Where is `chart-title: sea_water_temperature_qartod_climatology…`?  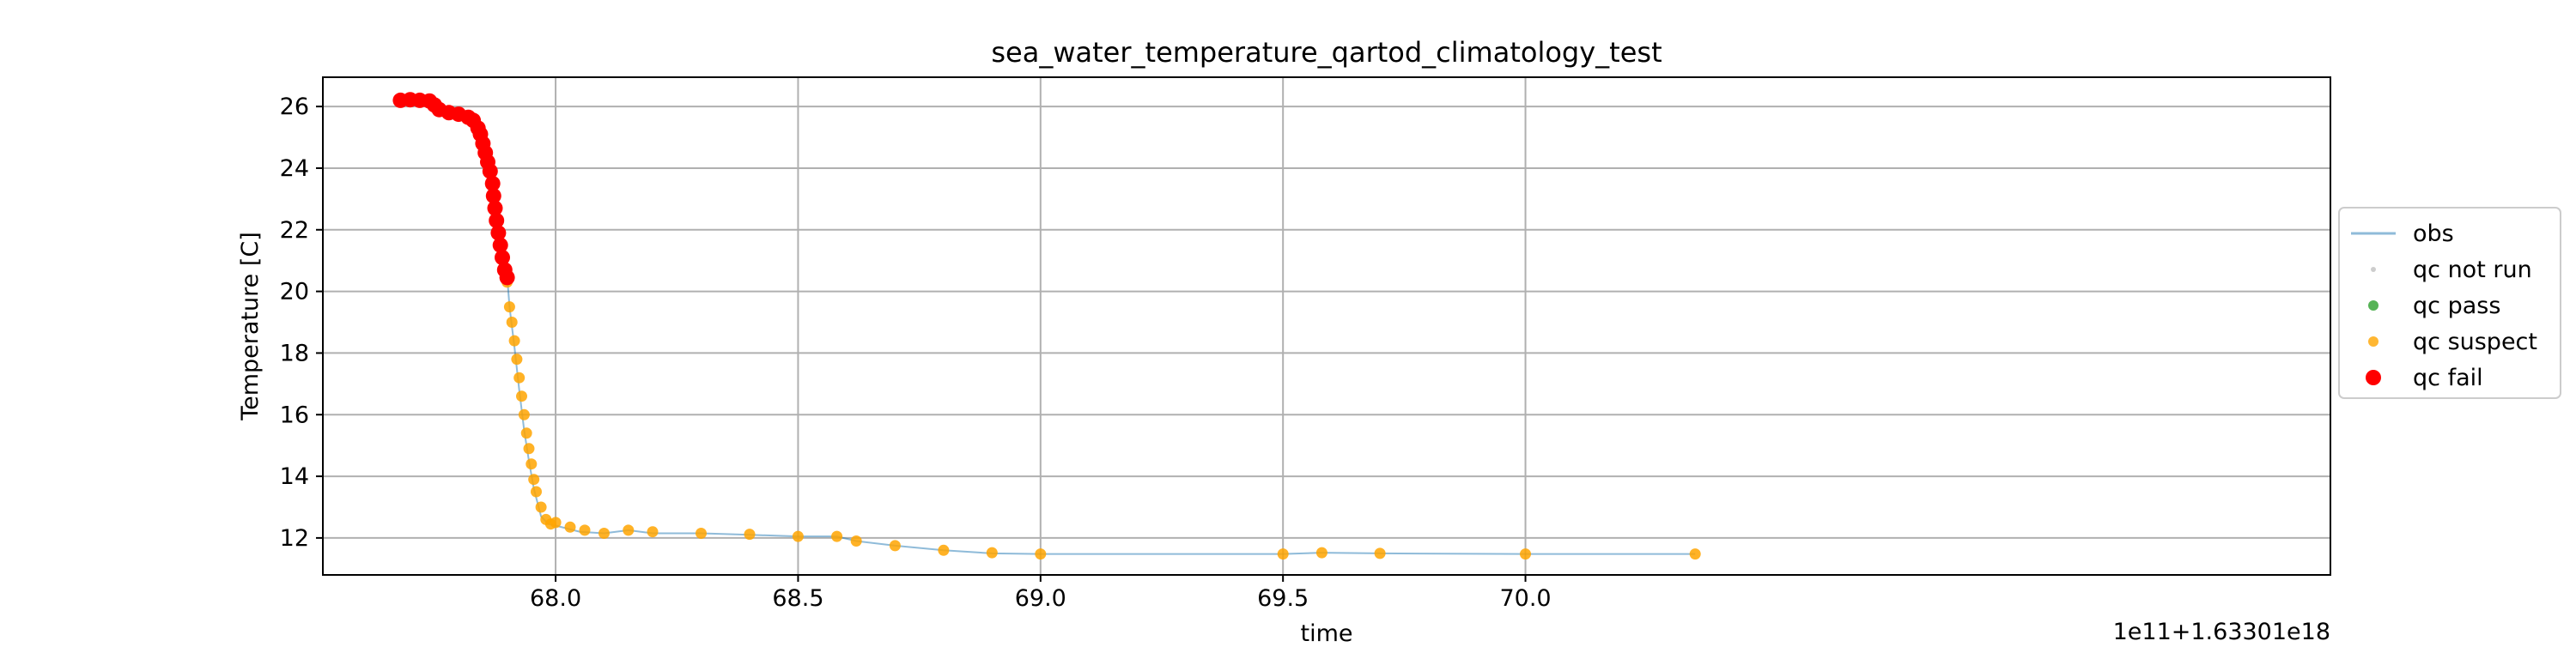
chart-title: sea_water_temperature_qartod_climatology… is located at coordinates (1327, 52).